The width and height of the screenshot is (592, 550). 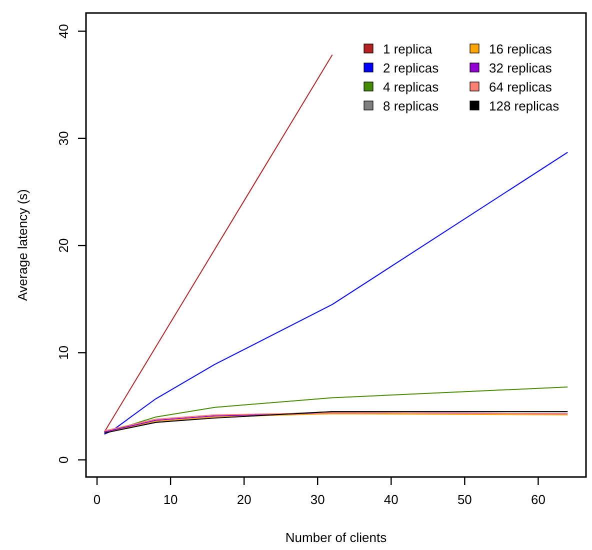 What do you see at coordinates (411, 106) in the screenshot?
I see `legend-label: 8 replicas` at bounding box center [411, 106].